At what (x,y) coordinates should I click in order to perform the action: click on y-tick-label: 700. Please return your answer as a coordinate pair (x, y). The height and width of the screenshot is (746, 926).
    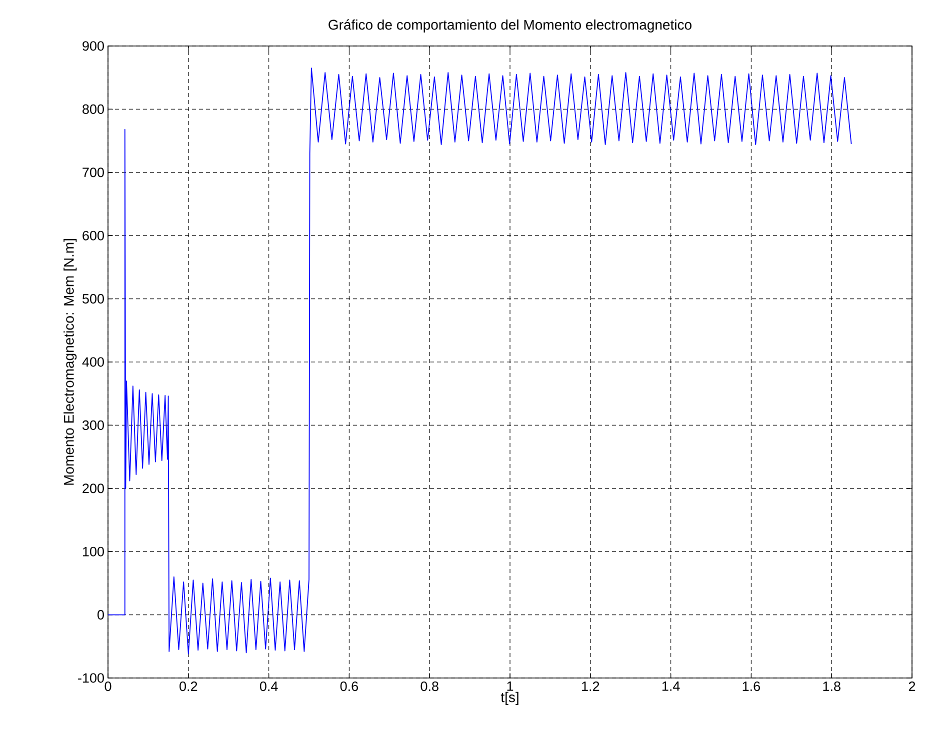
    Looking at the image, I should click on (93, 173).